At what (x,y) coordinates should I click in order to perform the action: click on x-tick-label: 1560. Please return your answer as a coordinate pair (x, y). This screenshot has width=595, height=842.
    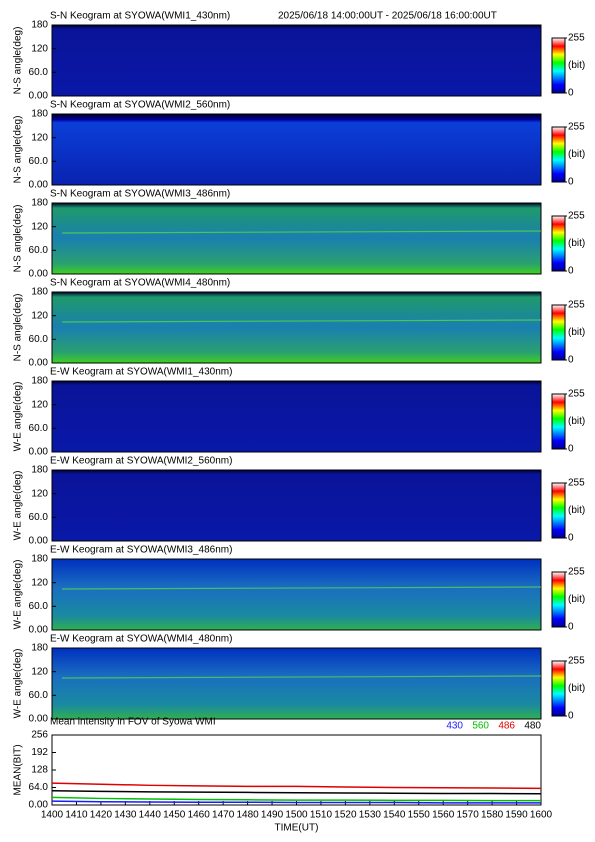
    Looking at the image, I should click on (443, 815).